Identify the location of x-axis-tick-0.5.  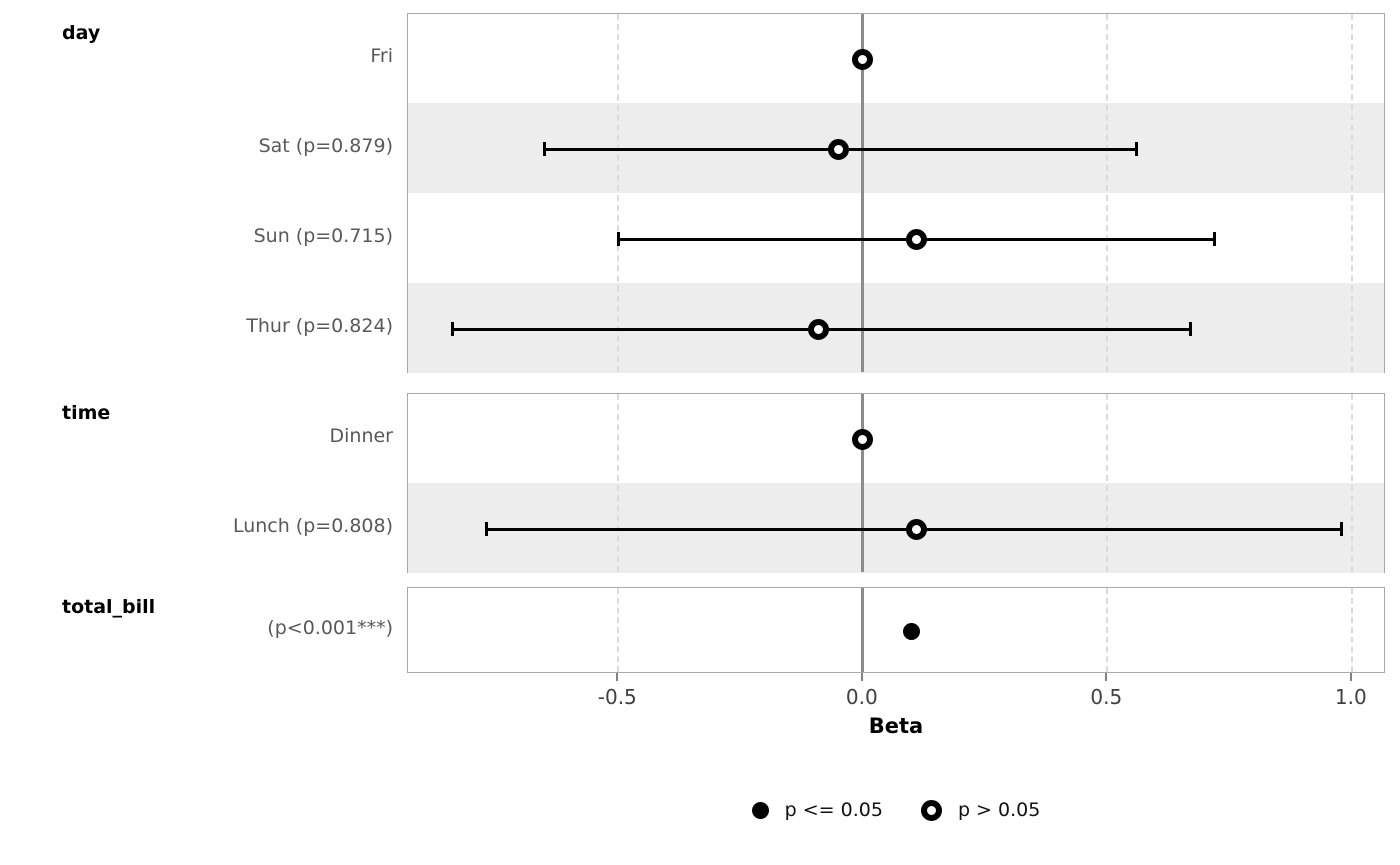
(1106, 677).